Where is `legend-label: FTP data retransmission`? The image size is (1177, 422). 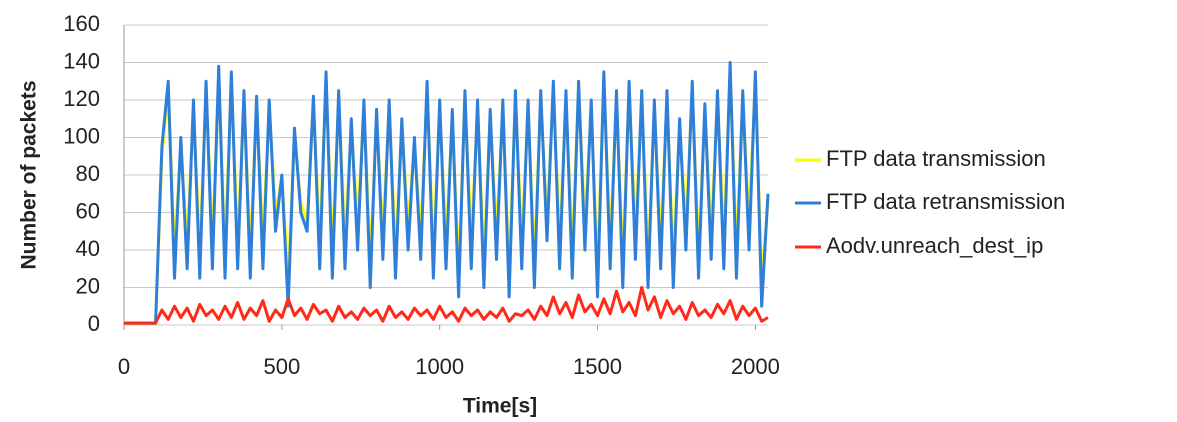 legend-label: FTP data retransmission is located at coordinates (945, 201).